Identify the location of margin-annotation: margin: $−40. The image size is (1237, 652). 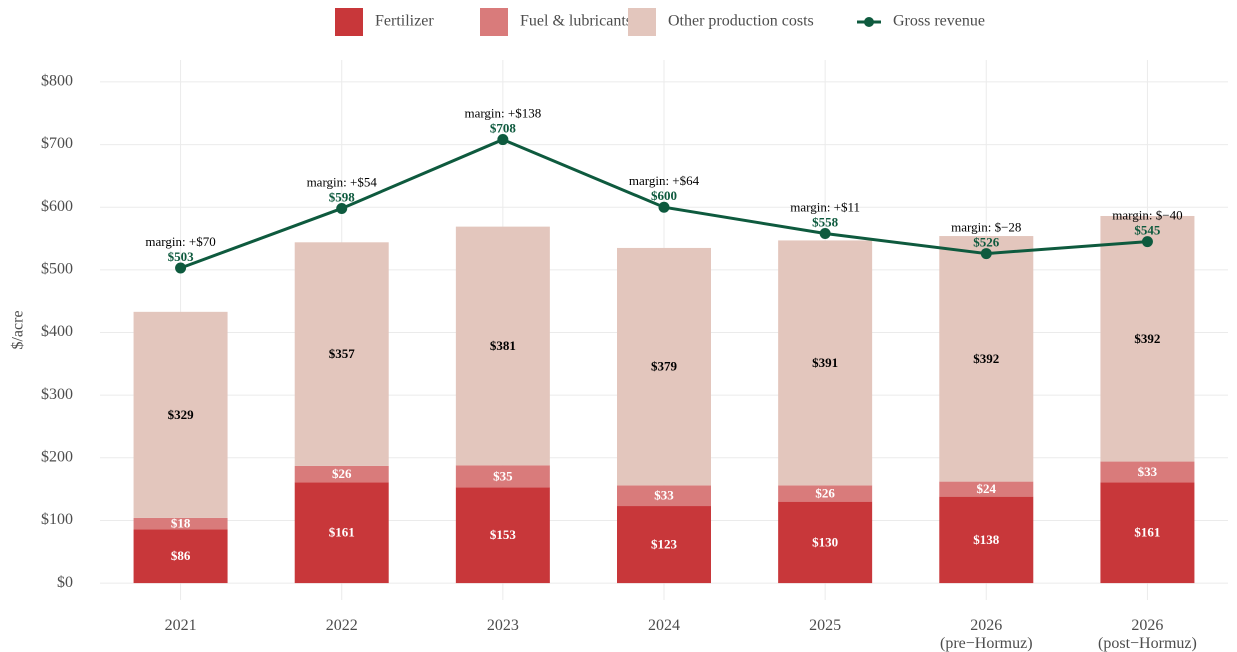
(1147, 215).